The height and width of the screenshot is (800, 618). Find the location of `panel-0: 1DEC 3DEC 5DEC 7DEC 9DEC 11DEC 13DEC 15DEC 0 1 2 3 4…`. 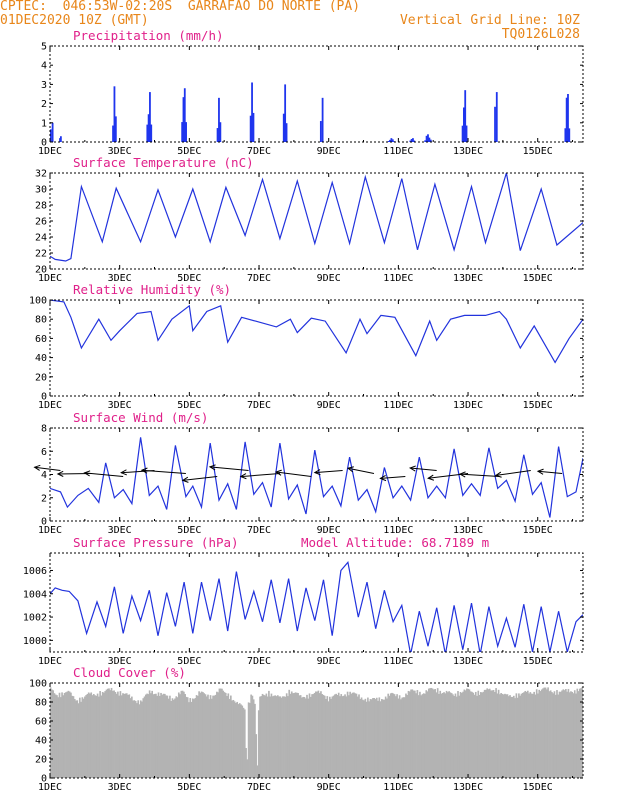

panel-0: 1DEC 3DEC 5DEC 7DEC 9DEC 11DEC 13DEC 15DEC 0 1 2 3 4… is located at coordinates (311, 92).